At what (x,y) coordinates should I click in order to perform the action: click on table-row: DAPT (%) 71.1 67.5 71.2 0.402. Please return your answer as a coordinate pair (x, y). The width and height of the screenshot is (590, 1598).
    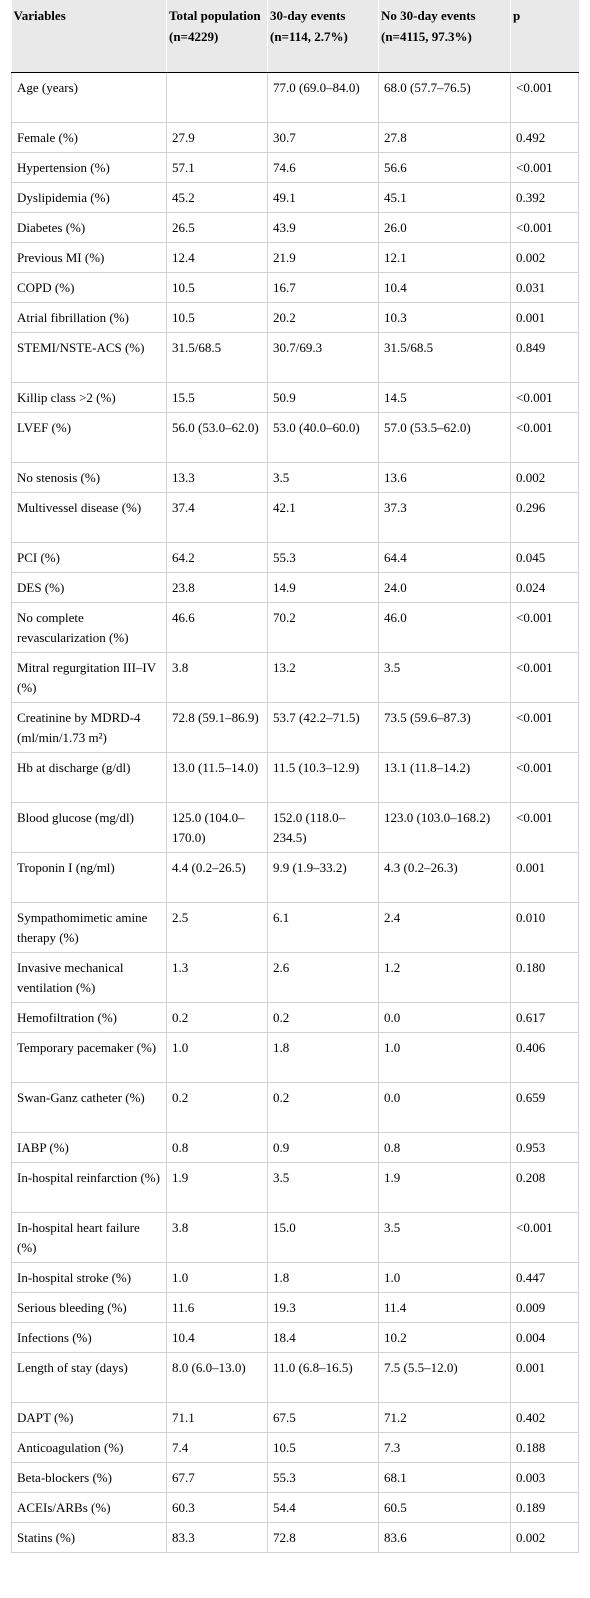
    Looking at the image, I should click on (295, 1417).